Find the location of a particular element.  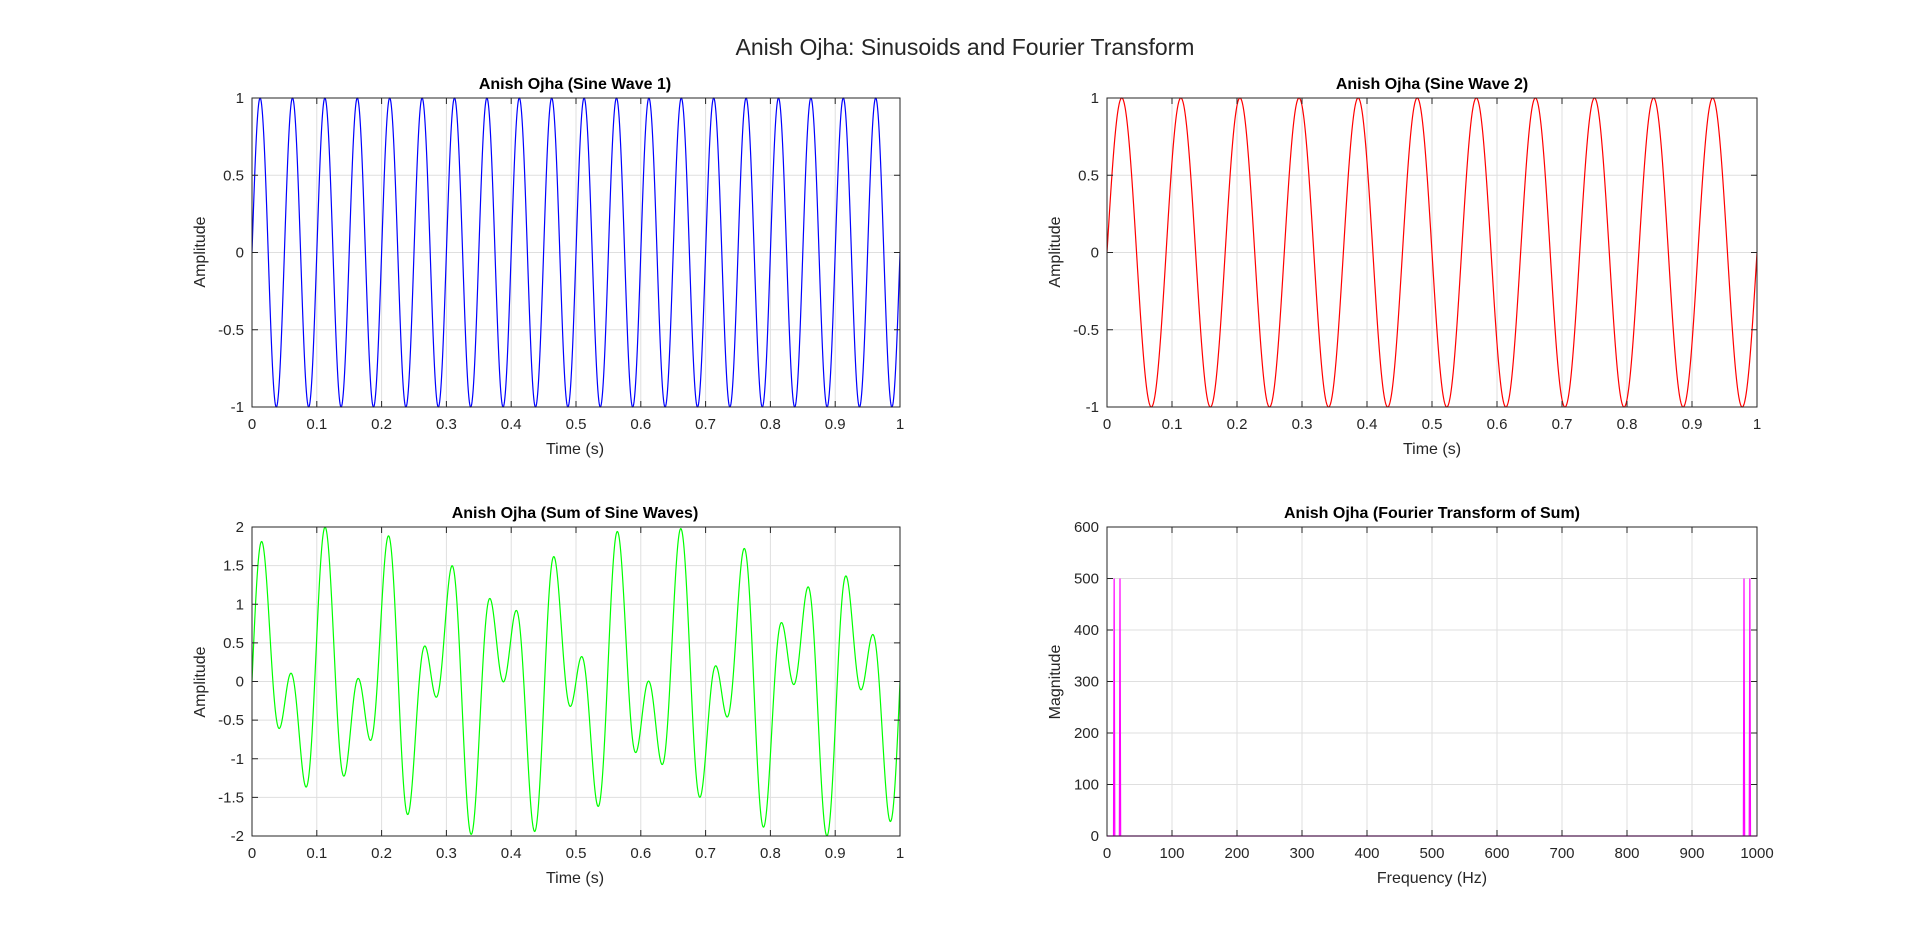

x-tick-label: 900 is located at coordinates (1691, 853).